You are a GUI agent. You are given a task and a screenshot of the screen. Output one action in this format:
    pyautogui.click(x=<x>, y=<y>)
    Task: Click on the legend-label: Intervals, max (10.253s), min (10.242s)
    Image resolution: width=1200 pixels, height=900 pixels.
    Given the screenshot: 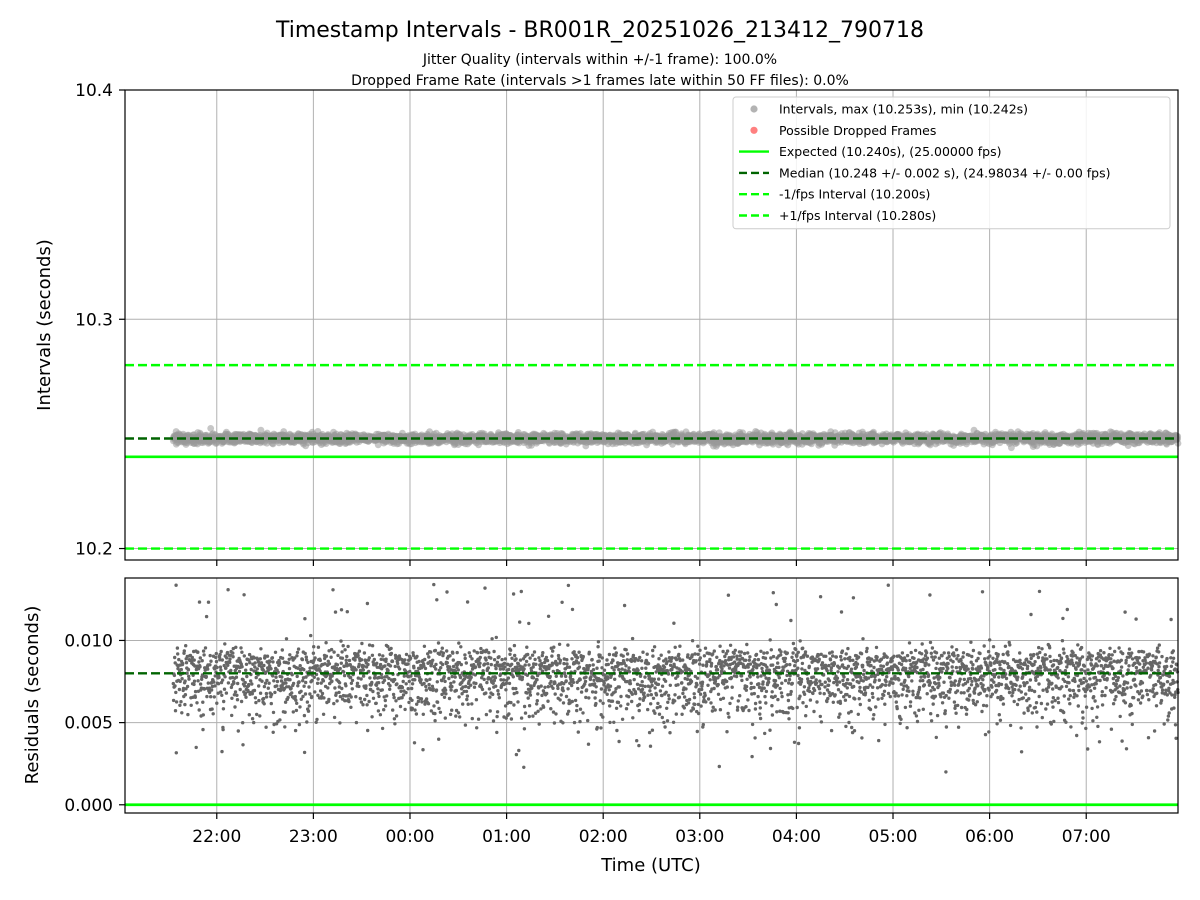 What is the action you would take?
    pyautogui.click(x=903, y=109)
    